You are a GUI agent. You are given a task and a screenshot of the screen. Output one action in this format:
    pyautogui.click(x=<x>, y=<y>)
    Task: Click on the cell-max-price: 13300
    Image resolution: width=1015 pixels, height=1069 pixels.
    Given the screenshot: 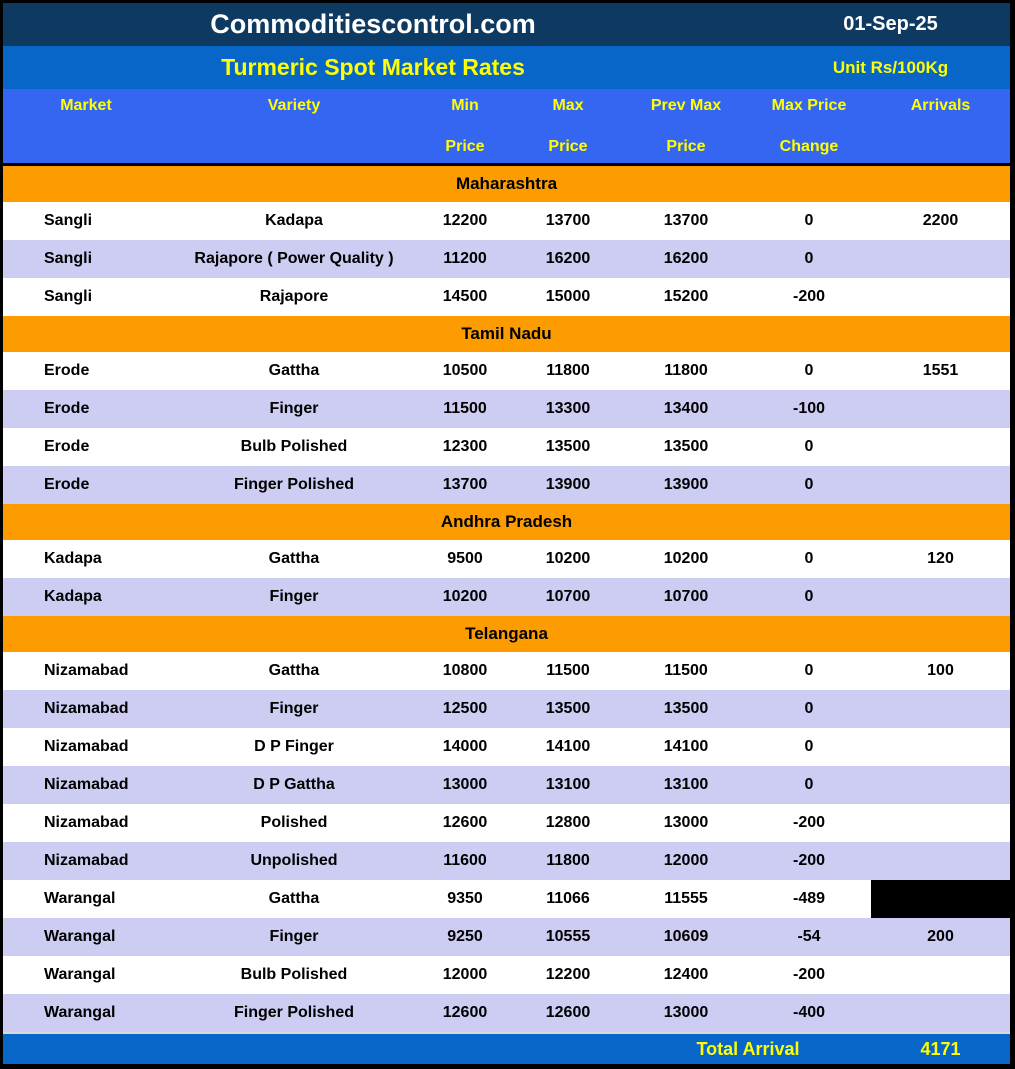 What is the action you would take?
    pyautogui.click(x=568, y=408)
    